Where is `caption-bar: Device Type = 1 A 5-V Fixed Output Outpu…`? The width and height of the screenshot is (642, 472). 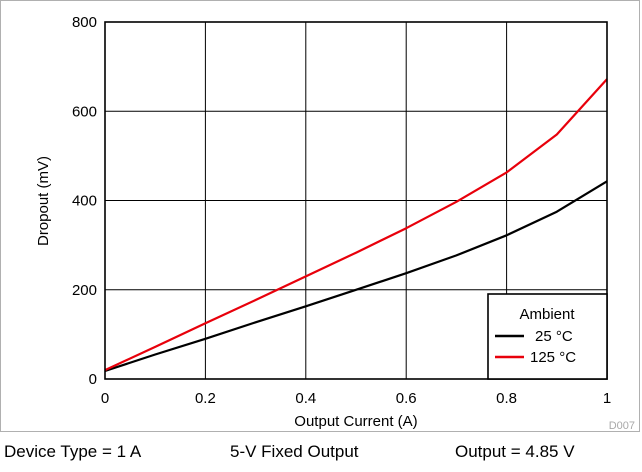 caption-bar: Device Type = 1 A 5-V Fixed Output Outpu… is located at coordinates (321, 454).